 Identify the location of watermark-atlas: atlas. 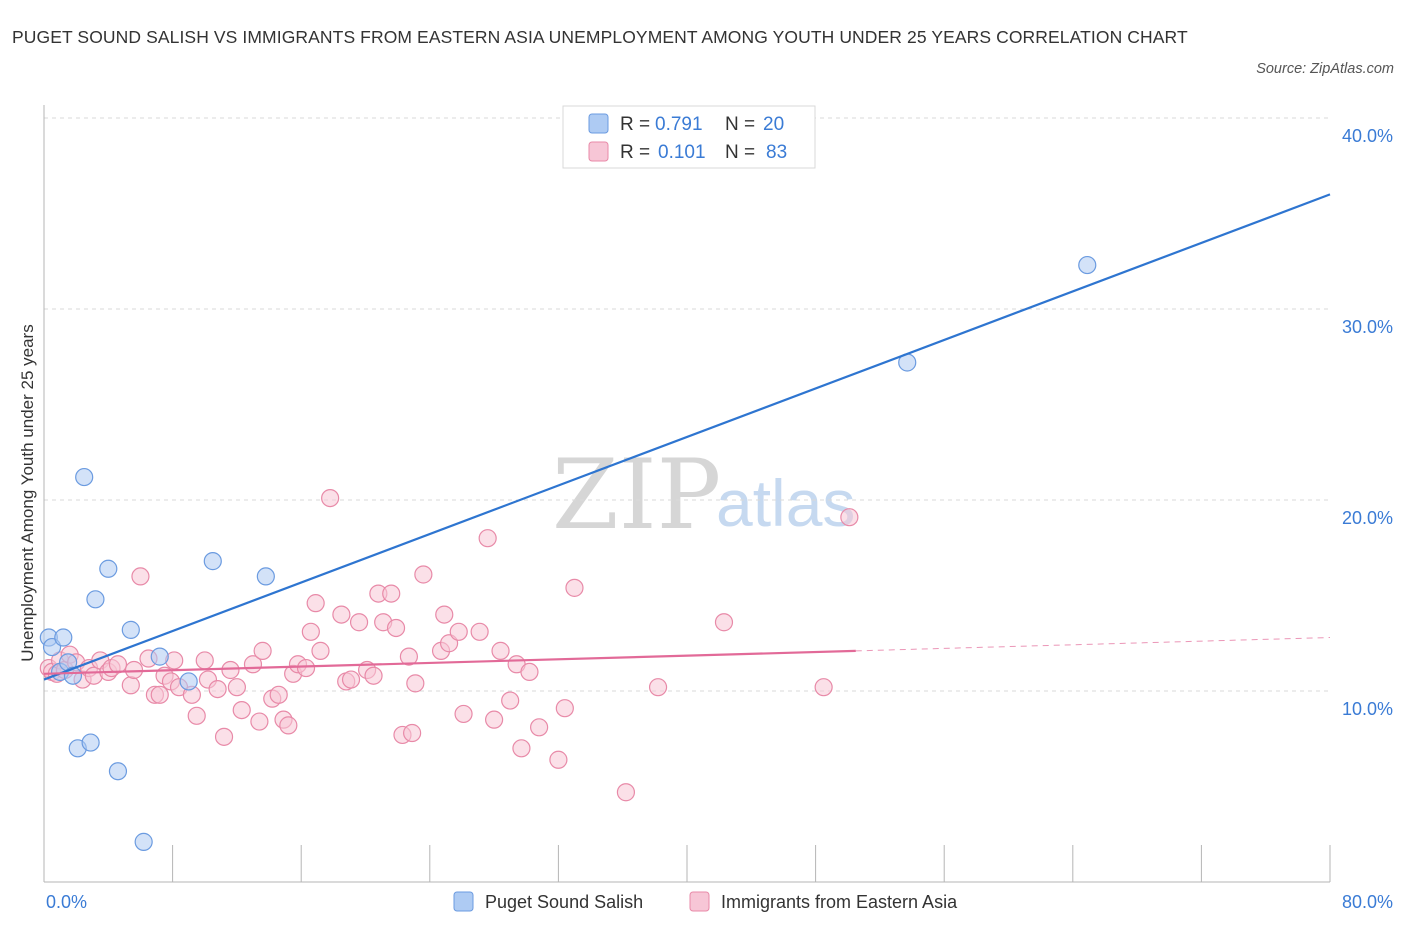
(785, 503).